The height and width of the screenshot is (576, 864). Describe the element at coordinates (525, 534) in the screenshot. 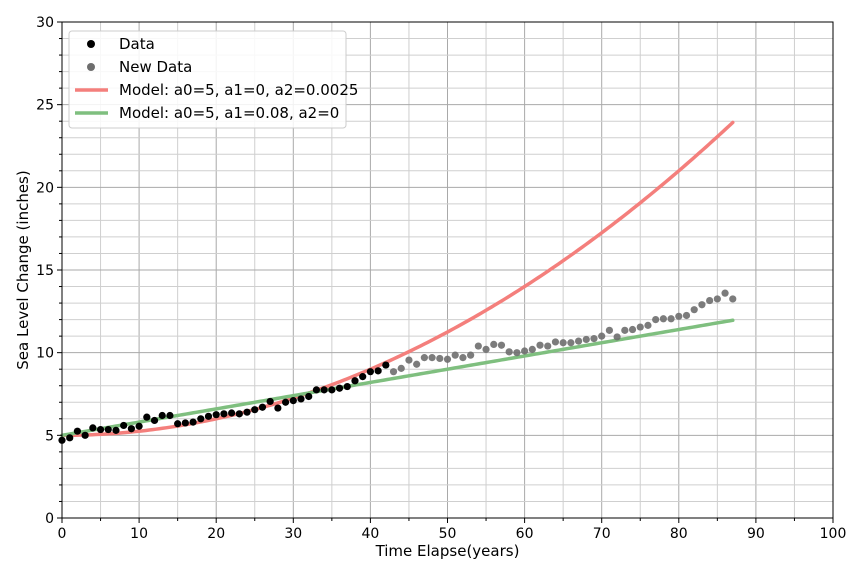

I see `x-tick-label: 60` at that location.